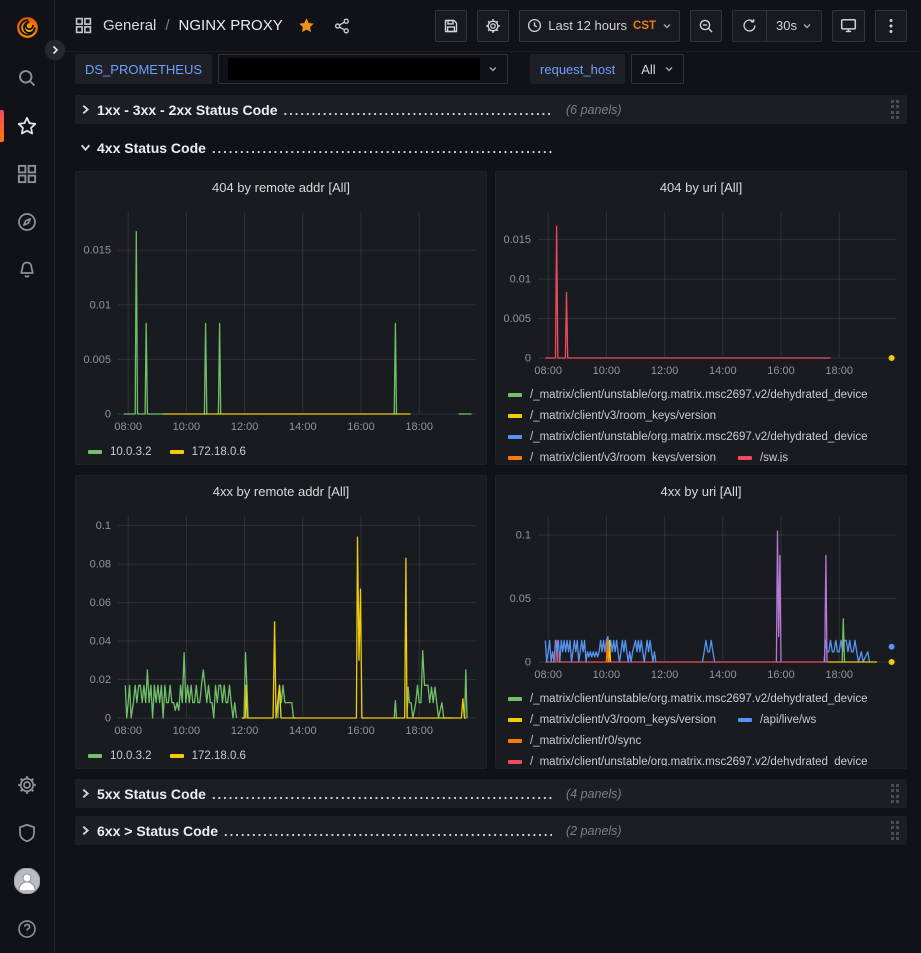 This screenshot has width=921, height=953. What do you see at coordinates (27, 27) in the screenshot?
I see `grafana-logo` at bounding box center [27, 27].